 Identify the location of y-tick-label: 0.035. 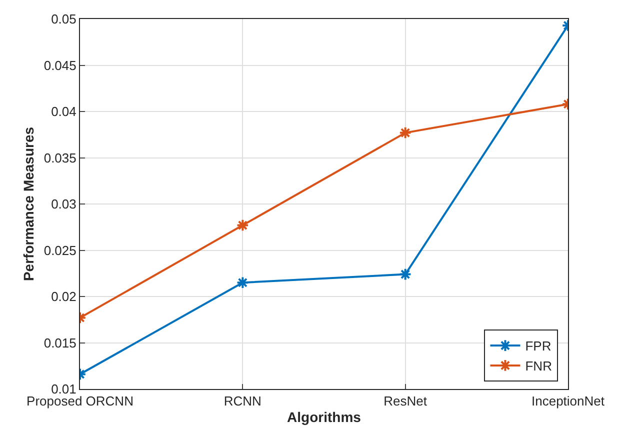
(60, 158).